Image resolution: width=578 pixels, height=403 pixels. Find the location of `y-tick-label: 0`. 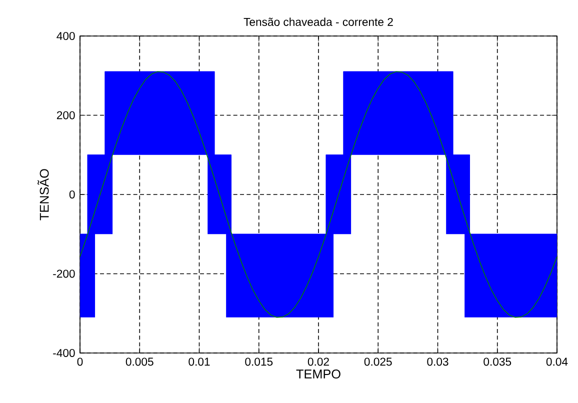

y-tick-label: 0 is located at coordinates (72, 194).